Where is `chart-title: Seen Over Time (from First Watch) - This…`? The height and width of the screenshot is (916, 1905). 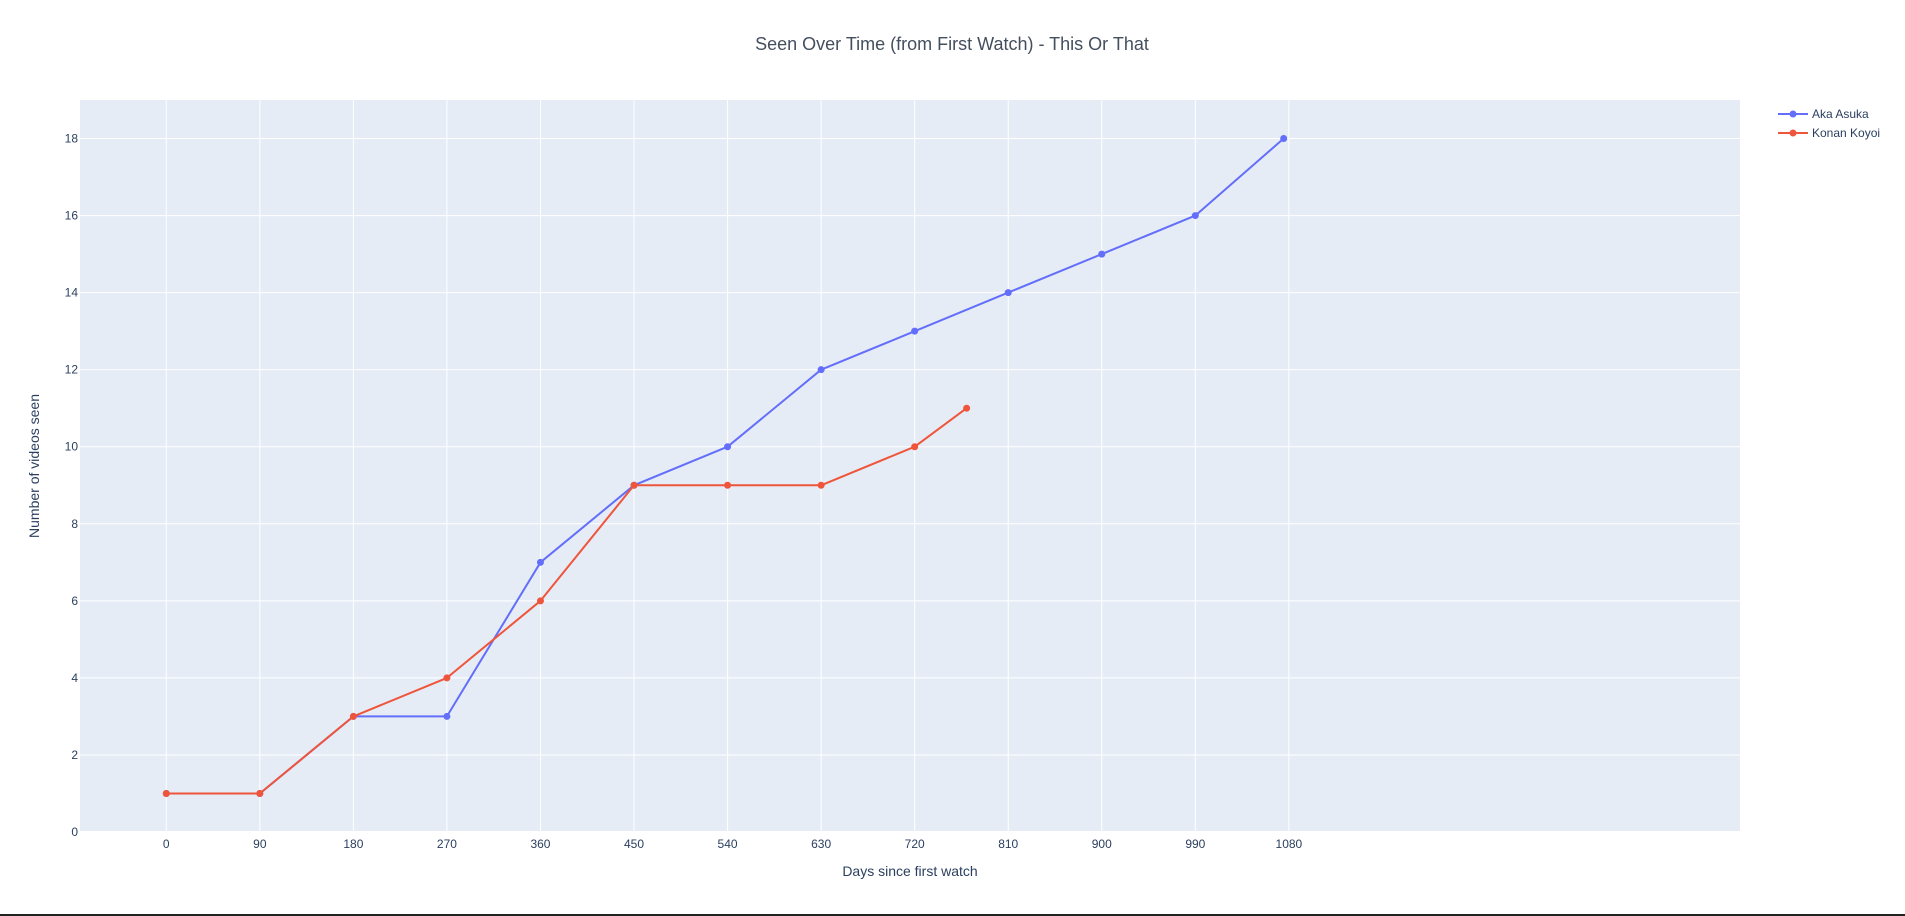
chart-title: Seen Over Time (from First Watch) - This… is located at coordinates (952, 44).